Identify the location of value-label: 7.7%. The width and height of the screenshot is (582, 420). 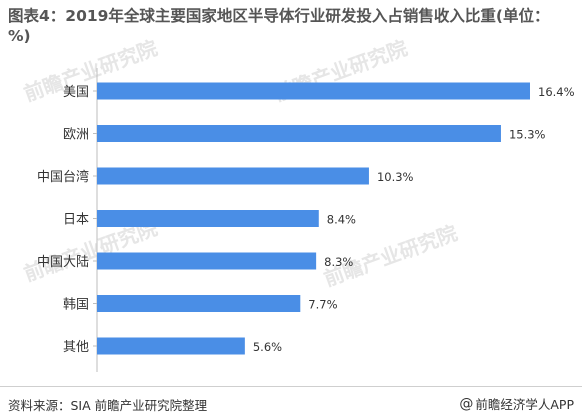
(322, 305).